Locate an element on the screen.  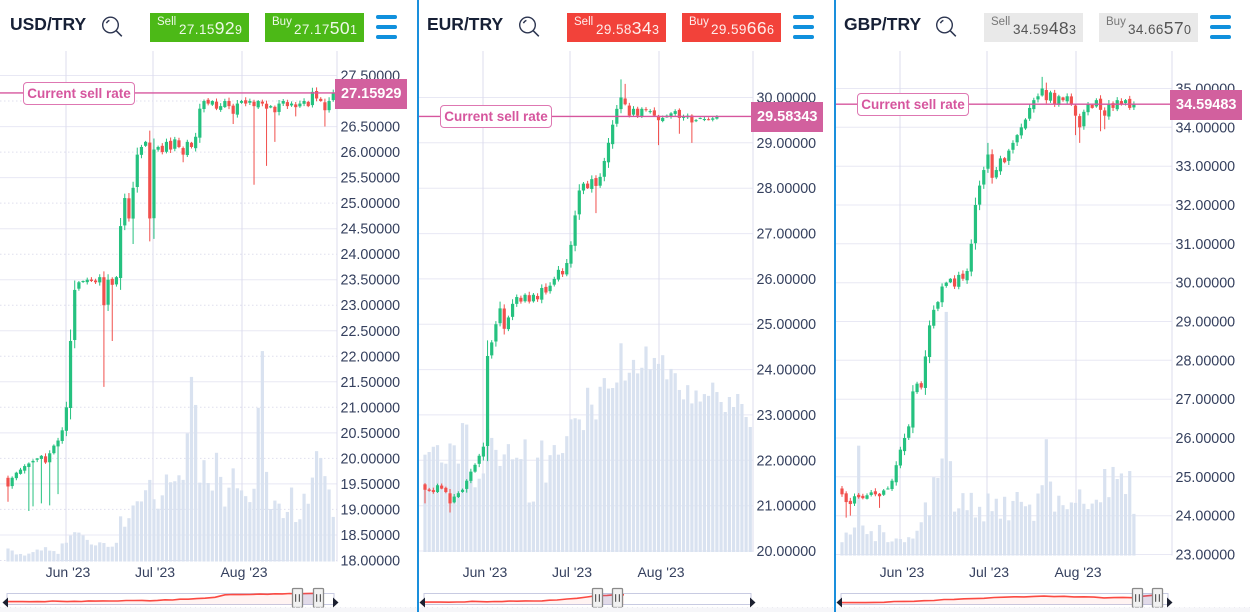
svg-text: 30.00000 is located at coordinates (1206, 284).